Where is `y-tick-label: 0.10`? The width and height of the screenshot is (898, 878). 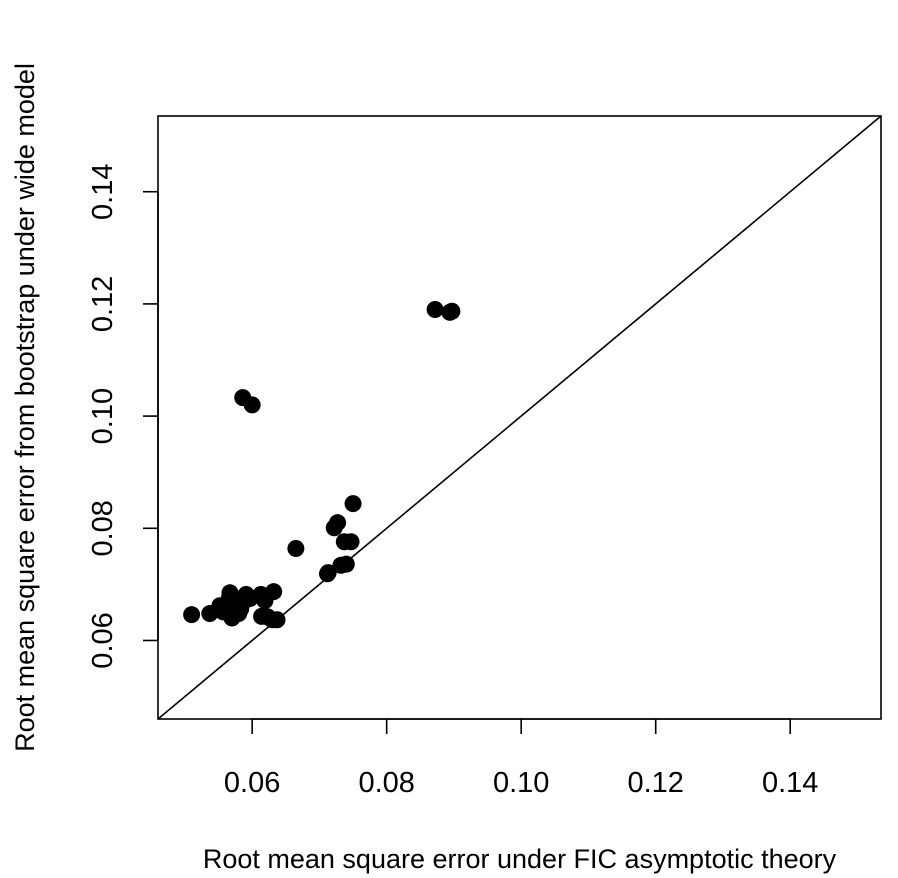 y-tick-label: 0.10 is located at coordinates (103, 416).